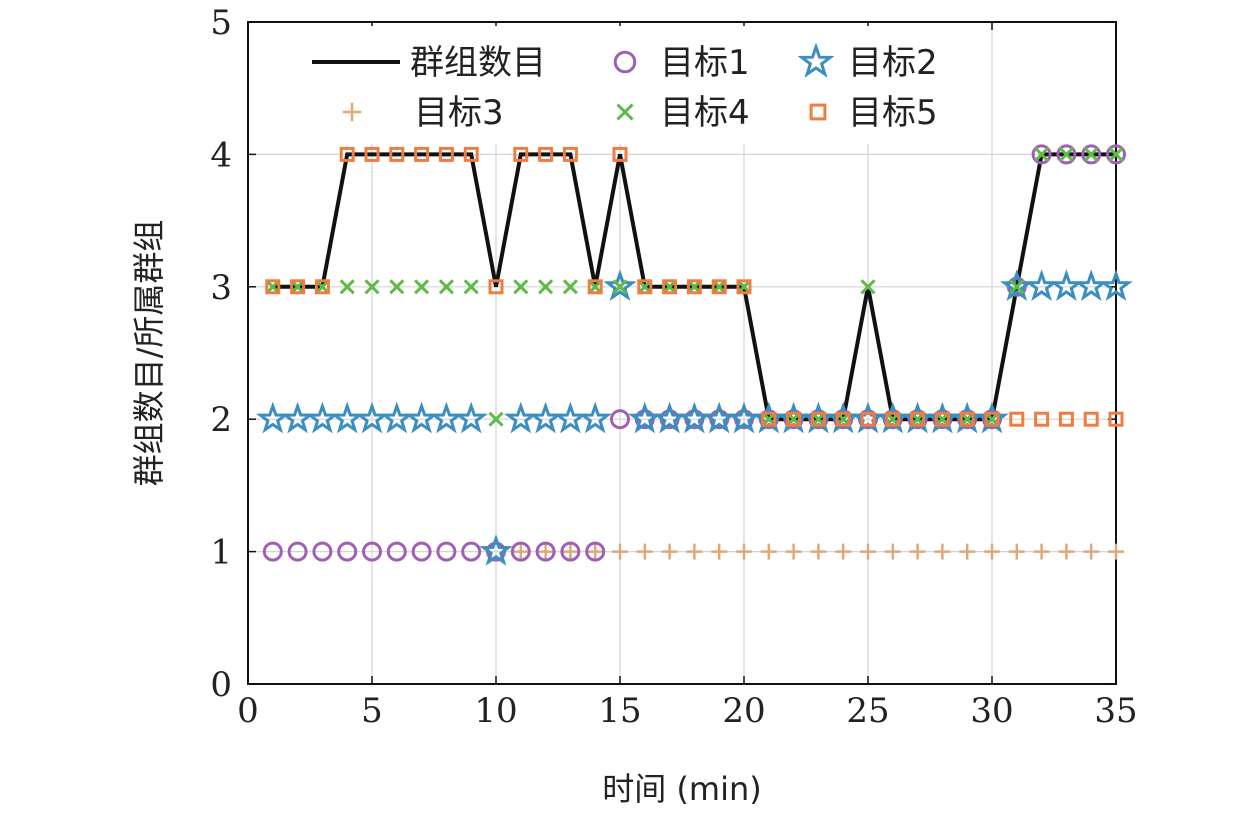 Image resolution: width=1260 pixels, height=815 pixels. I want to click on legend-item-群组数目: 群组数目, so click(429, 63).